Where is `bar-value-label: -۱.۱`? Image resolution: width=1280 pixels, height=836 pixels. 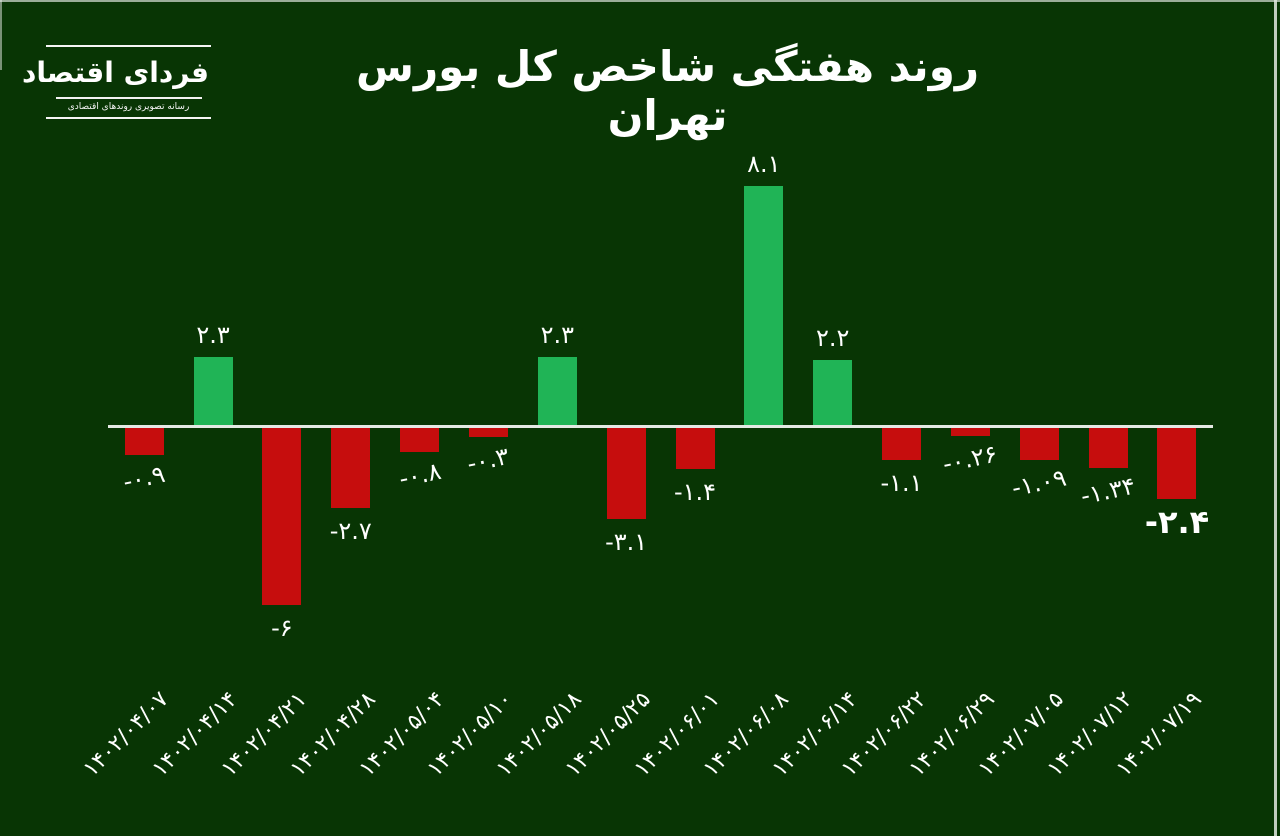 bar-value-label: -۱.۱ is located at coordinates (901, 483).